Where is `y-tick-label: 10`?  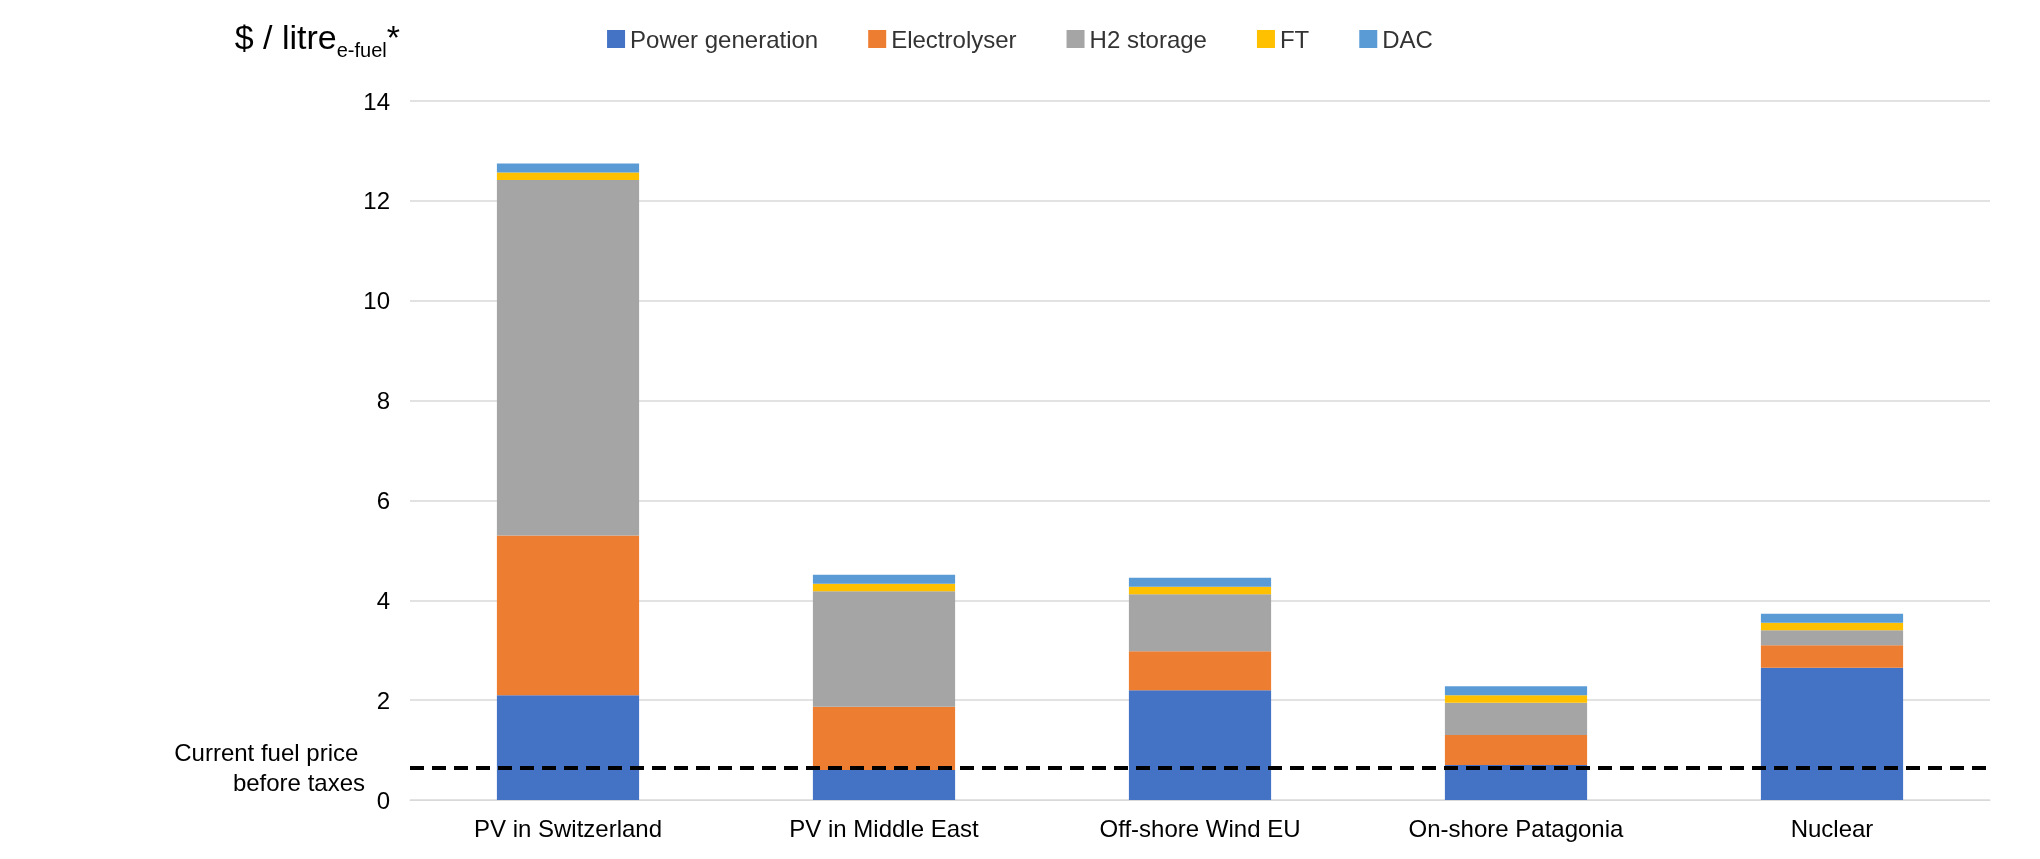 y-tick-label: 10 is located at coordinates (376, 301).